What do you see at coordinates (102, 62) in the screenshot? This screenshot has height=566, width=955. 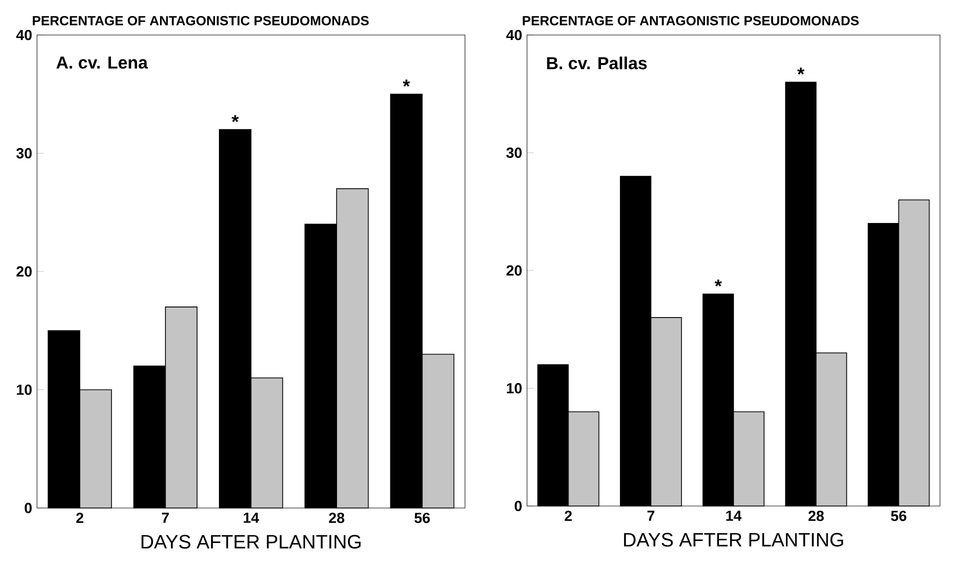 I see `annotation: A. cv. Lena` at bounding box center [102, 62].